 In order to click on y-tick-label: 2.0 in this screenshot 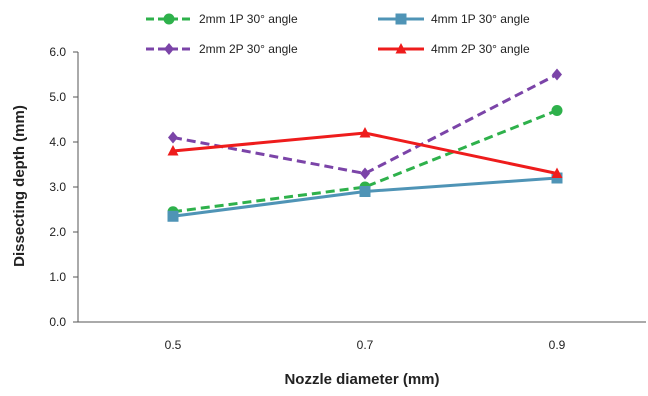, I will do `click(57, 232)`.